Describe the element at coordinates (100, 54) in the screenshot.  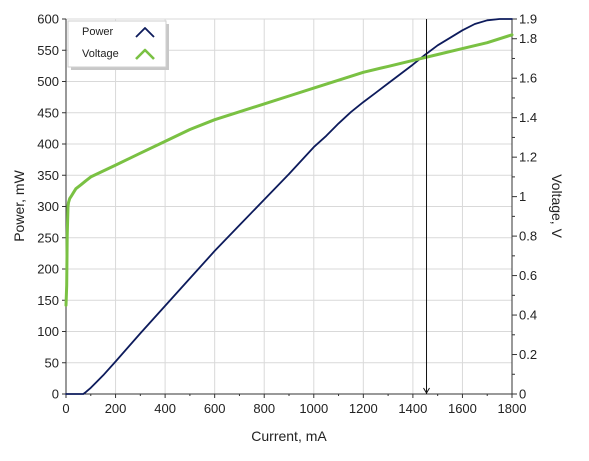
I see `legend-label-voltage: Voltage` at that location.